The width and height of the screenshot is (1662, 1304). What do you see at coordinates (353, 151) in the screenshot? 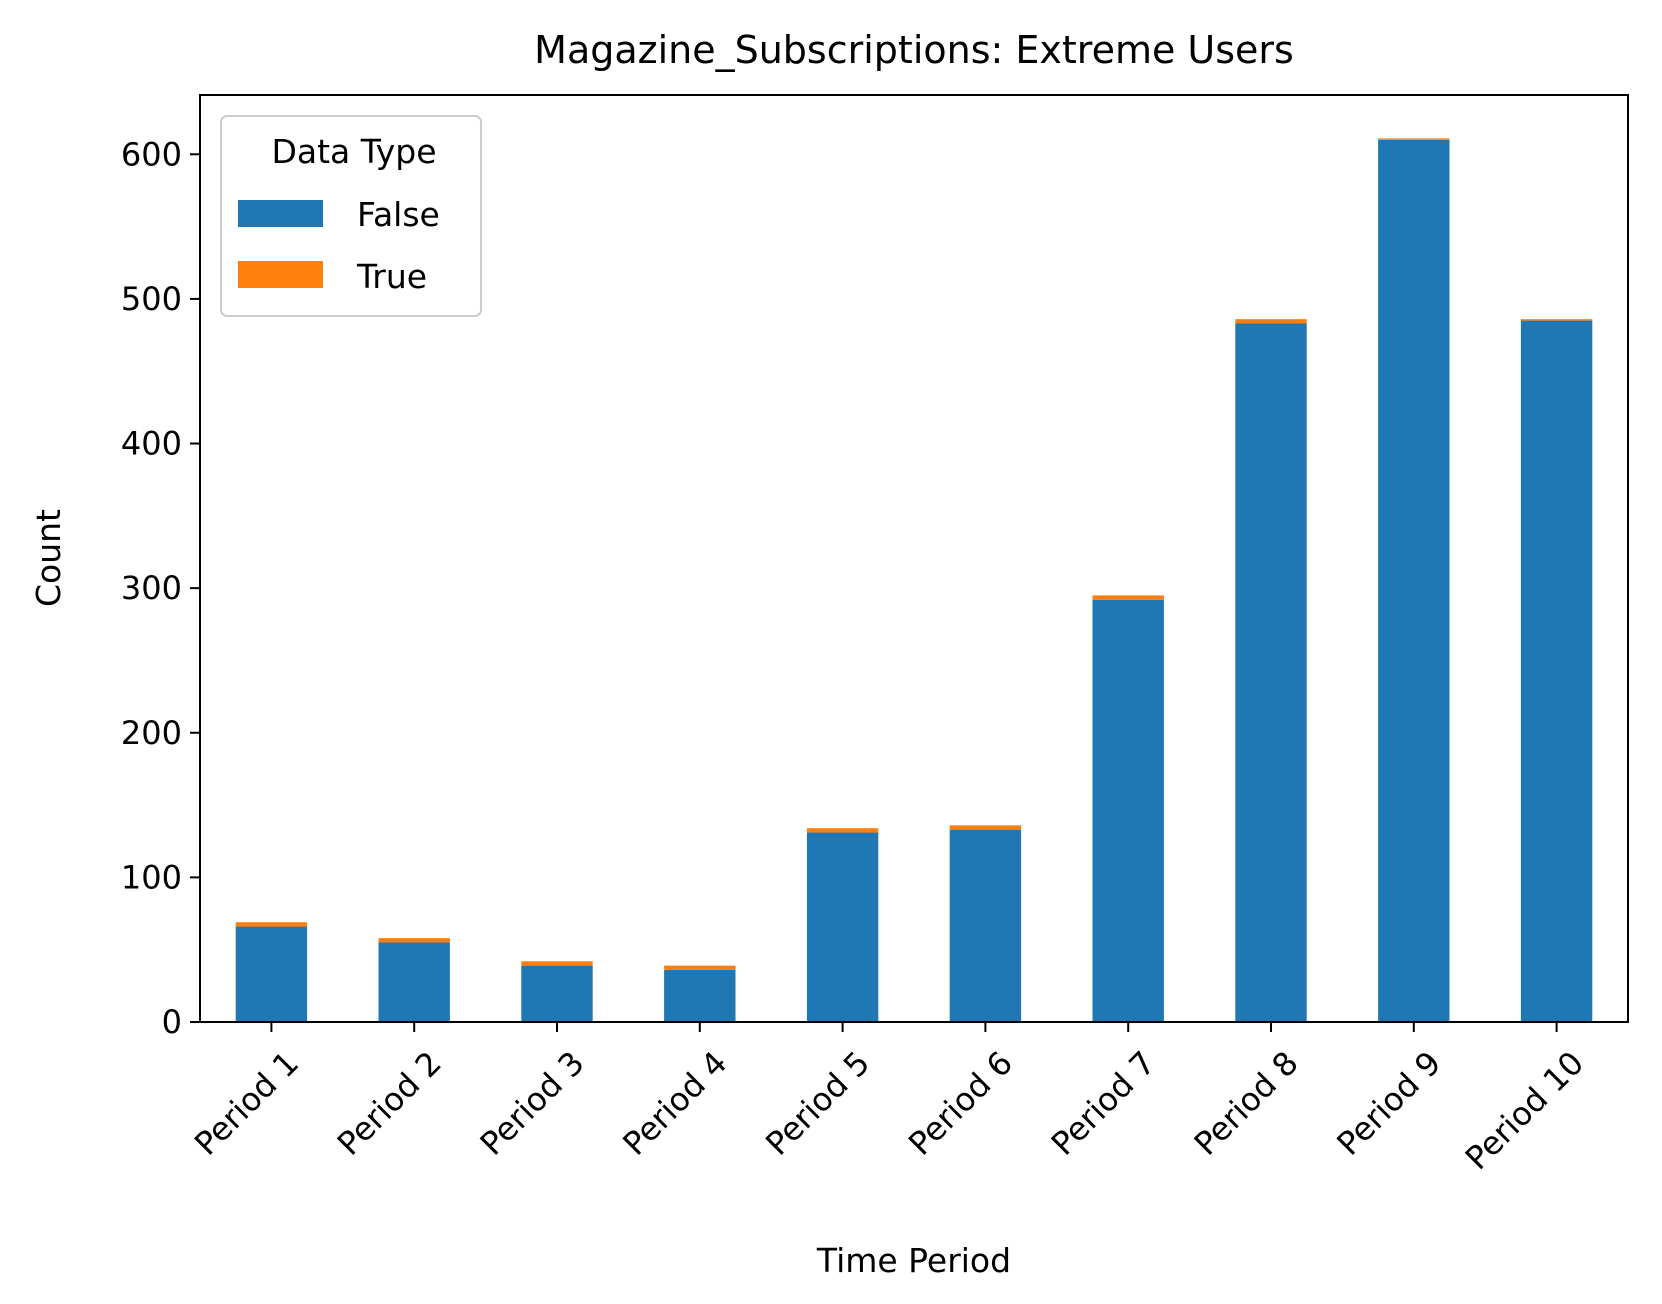
I see `legend-title: Data Type` at bounding box center [353, 151].